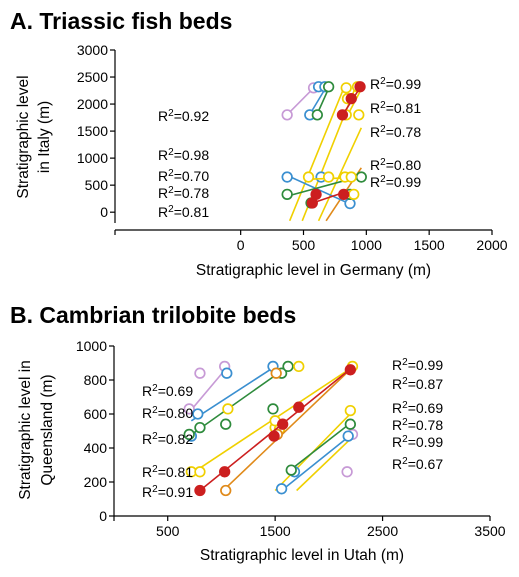  Describe the element at coordinates (96, 380) in the screenshot. I see `y-tick-label: 800` at that location.